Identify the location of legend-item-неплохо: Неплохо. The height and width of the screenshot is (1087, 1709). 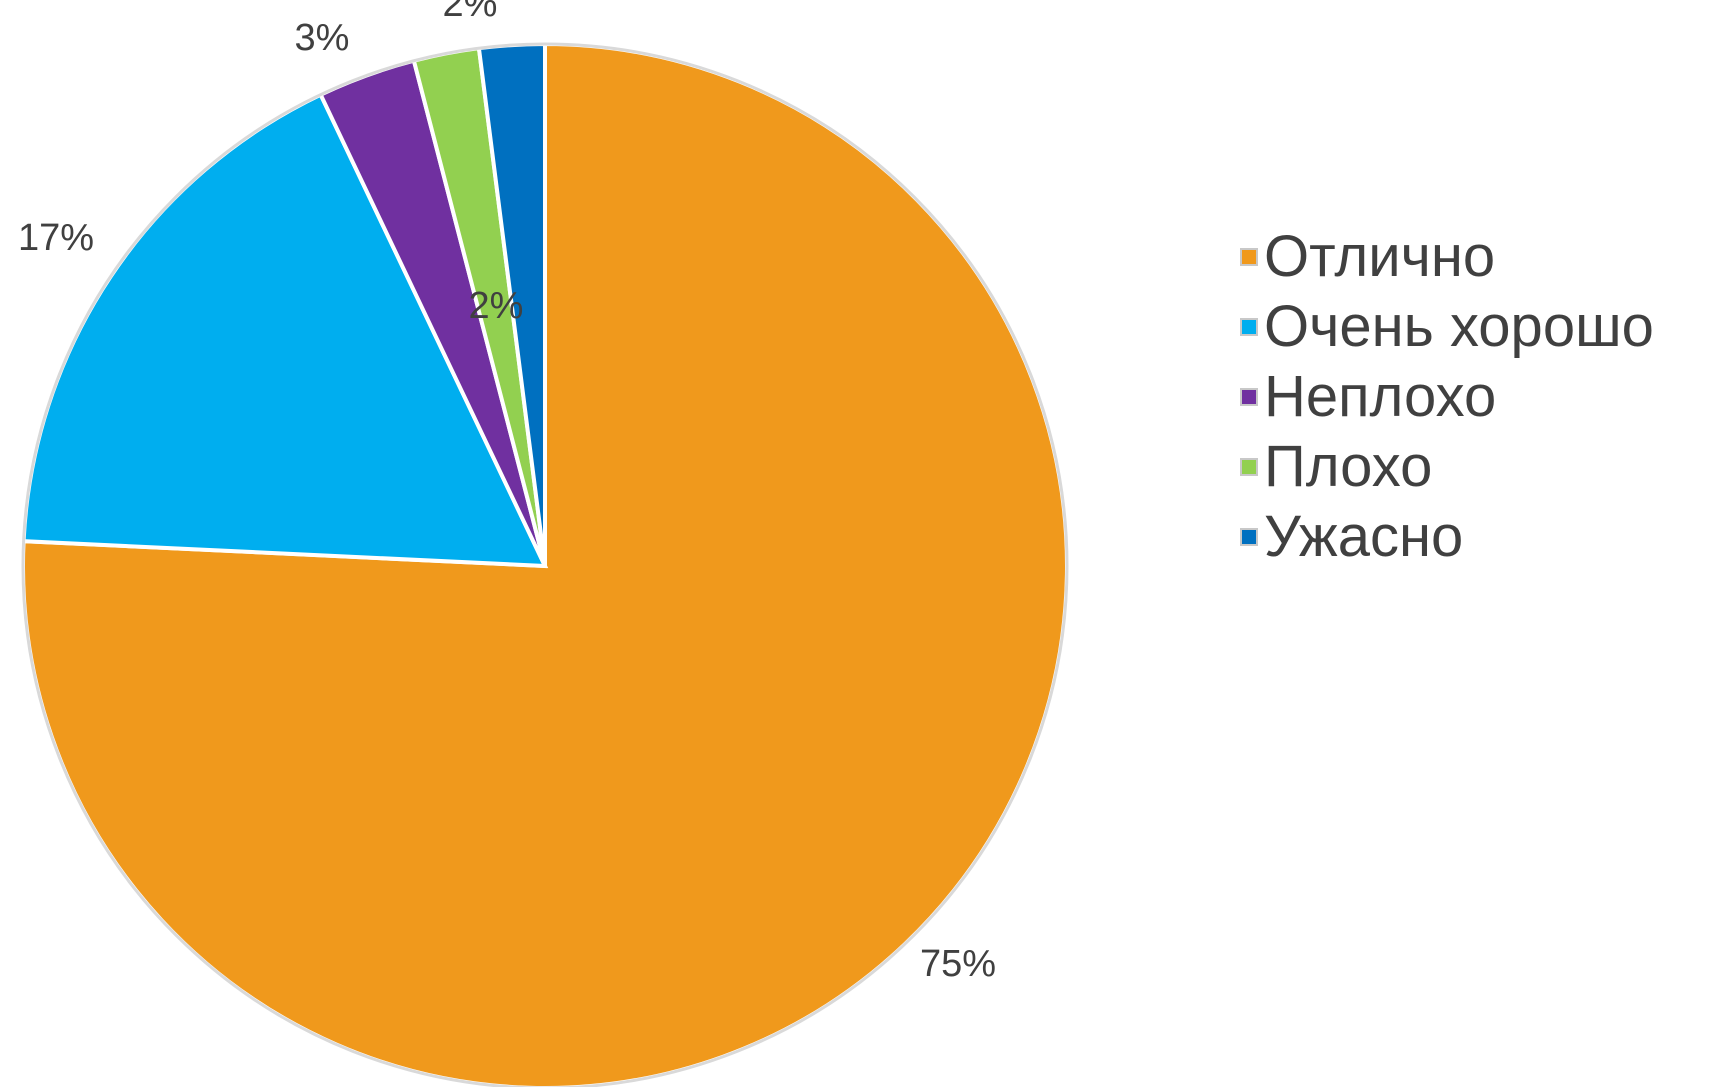
(1447, 397).